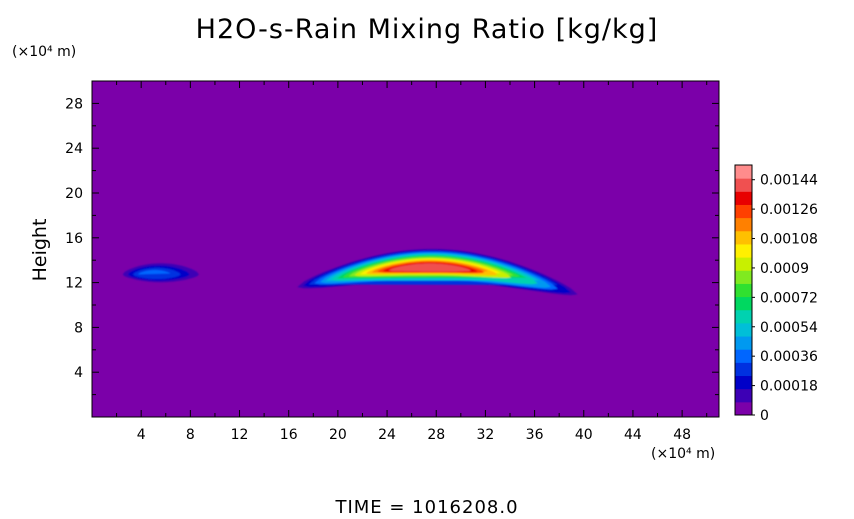  I want to click on y-tick-label: 20, so click(74, 194).